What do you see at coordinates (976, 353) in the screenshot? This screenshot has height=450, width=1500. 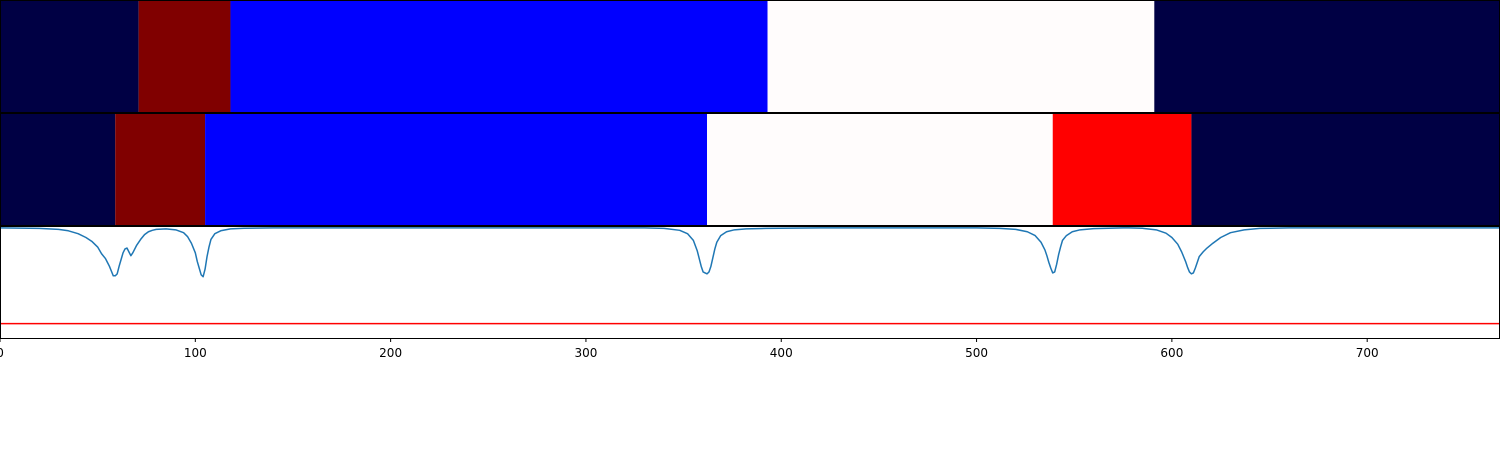 I see `x-tick-label-5: 500` at bounding box center [976, 353].